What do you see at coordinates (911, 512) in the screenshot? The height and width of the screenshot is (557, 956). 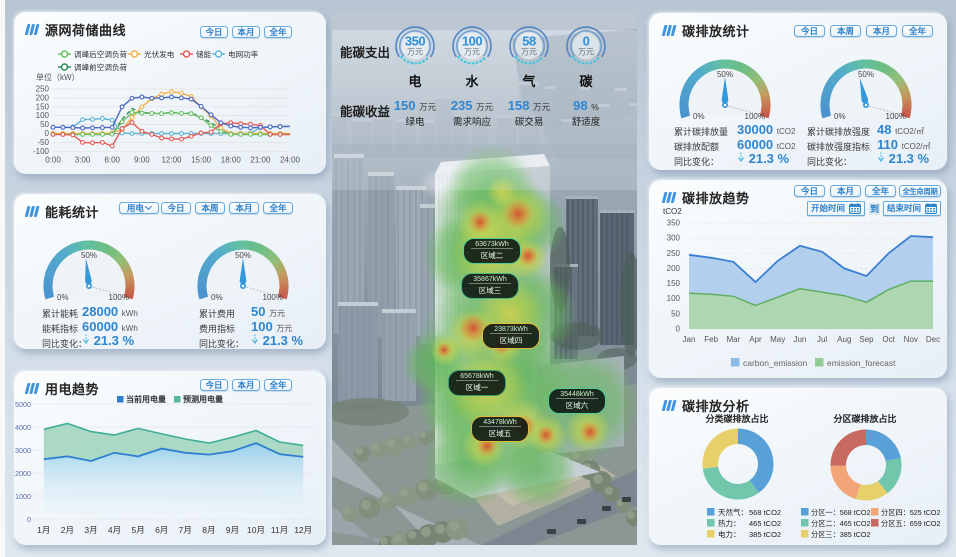 I see `svg-text: 分区四：525 tCO2` at bounding box center [911, 512].